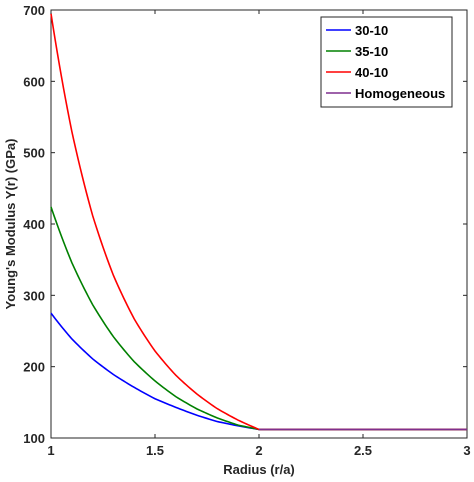 This screenshot has width=474, height=482. What do you see at coordinates (371, 51) in the screenshot?
I see `legend-label: 35-10` at bounding box center [371, 51].